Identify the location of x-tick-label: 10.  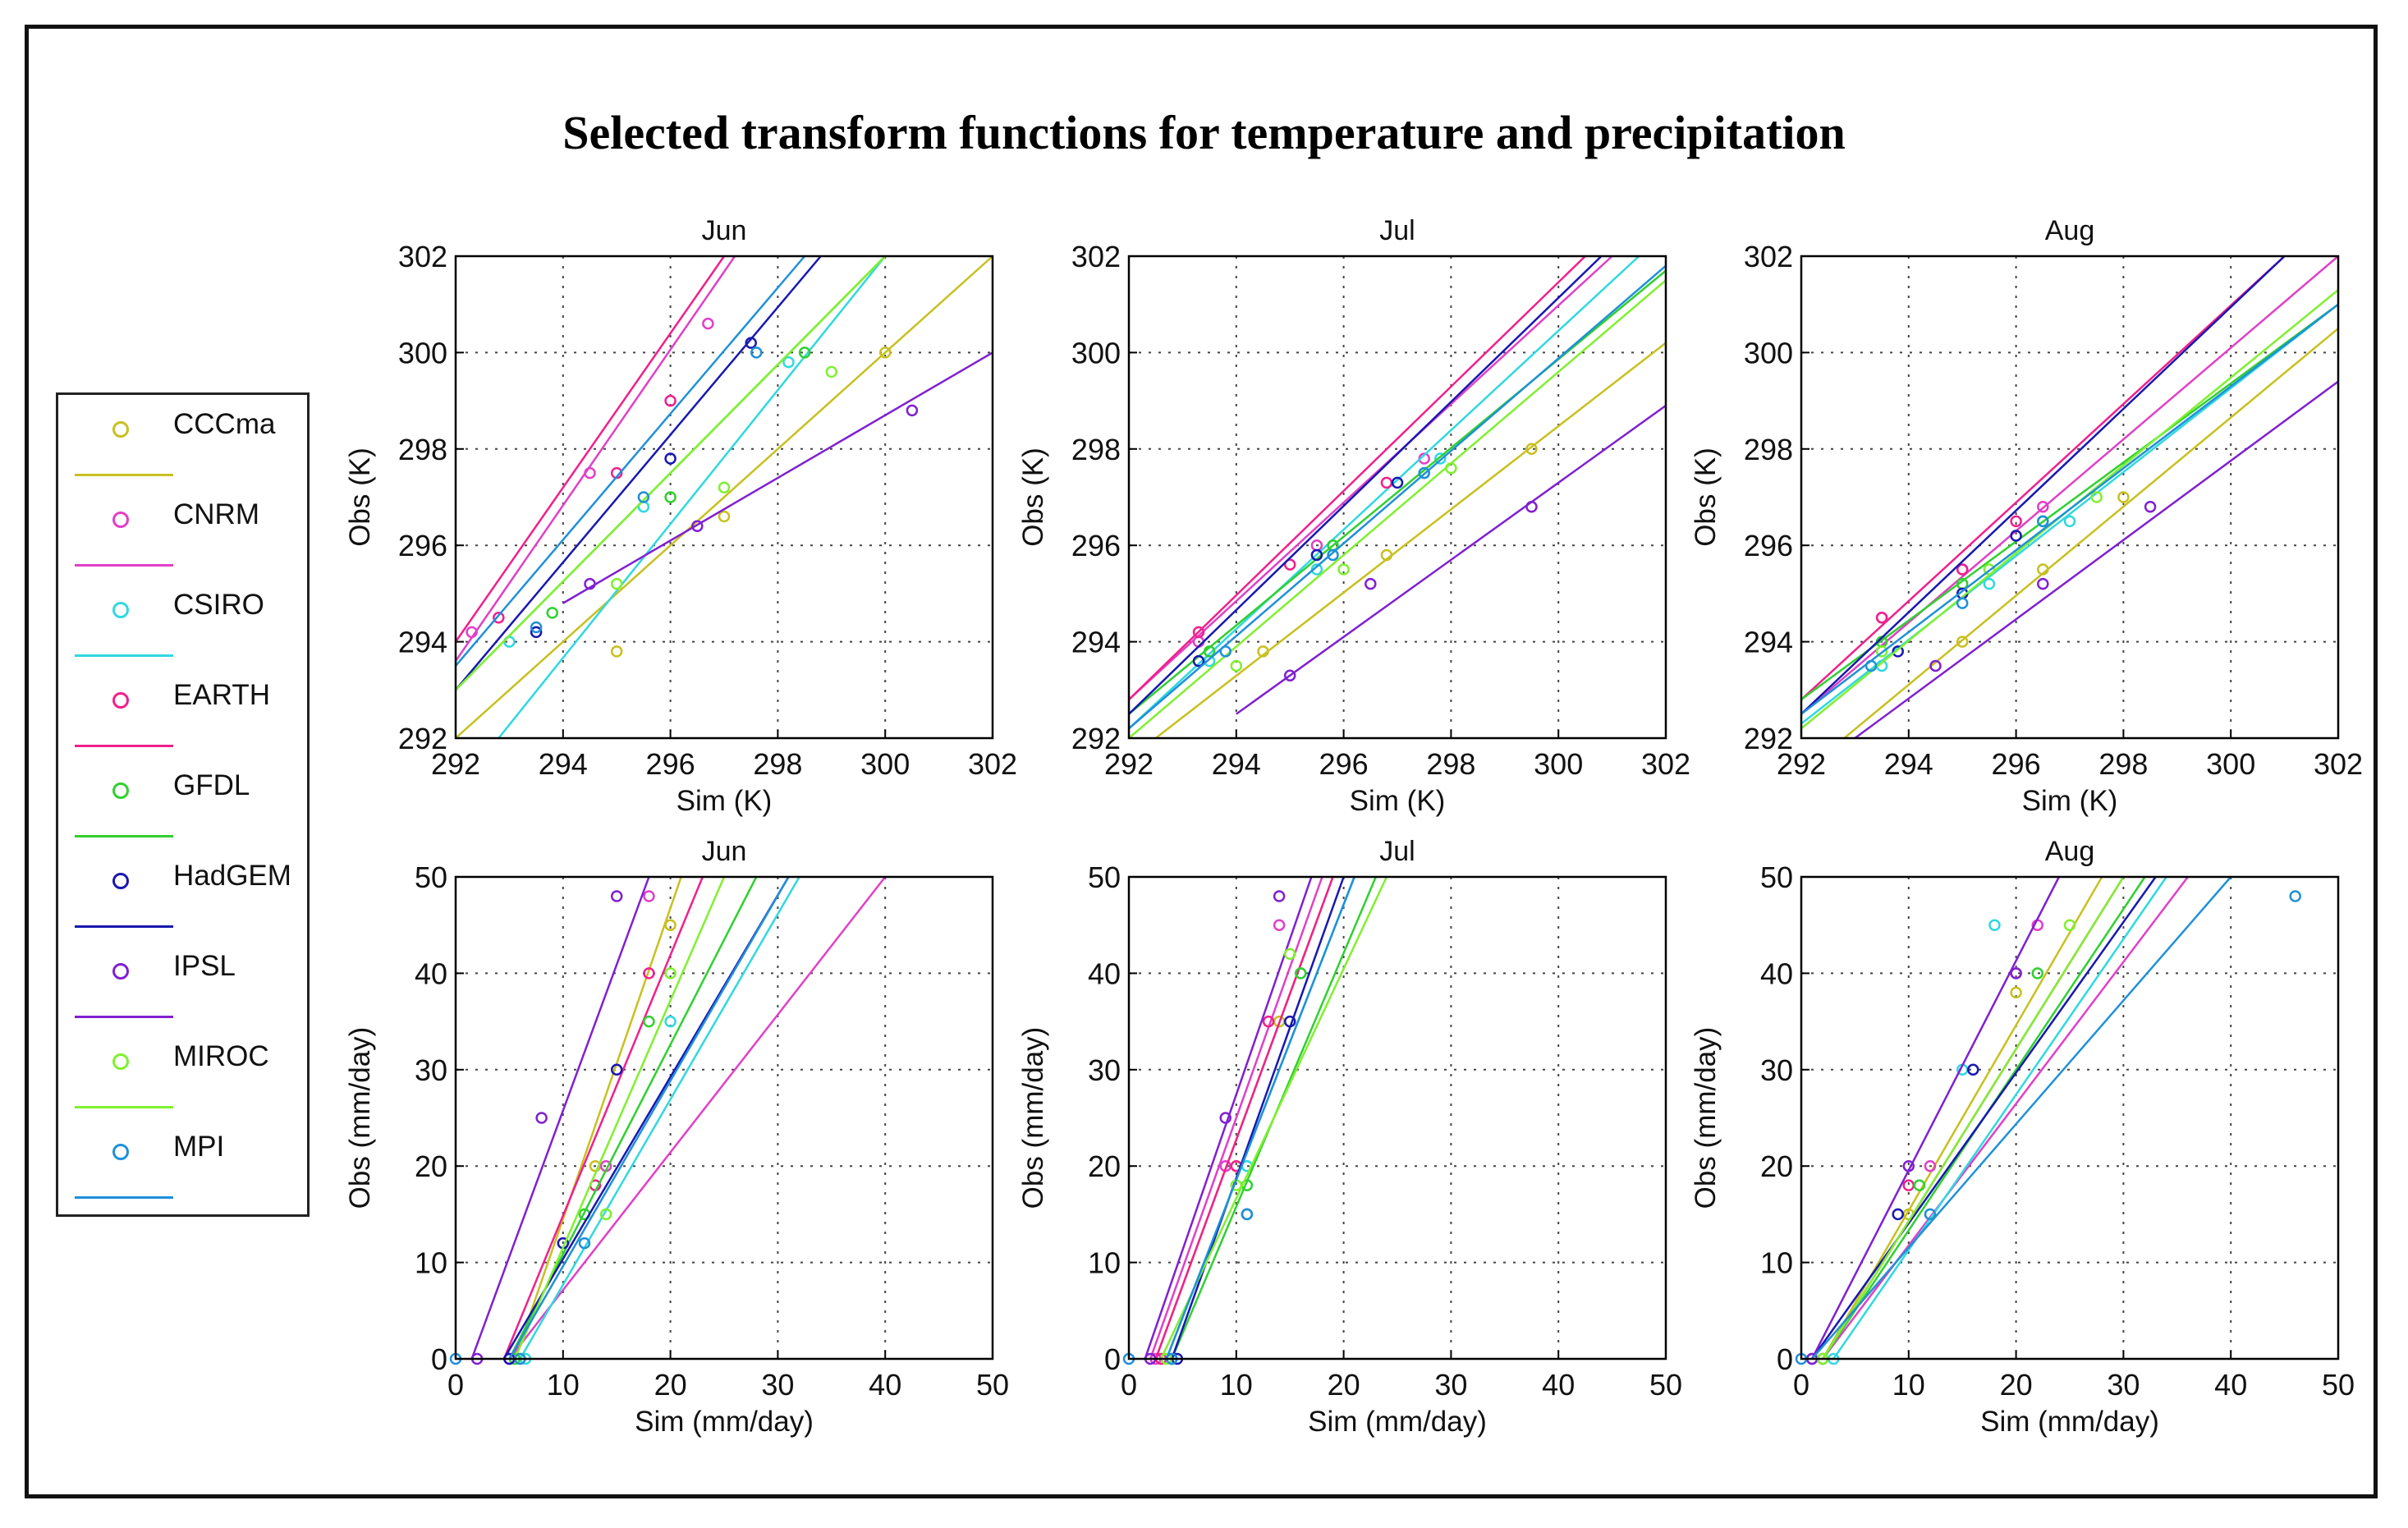
(563, 1385).